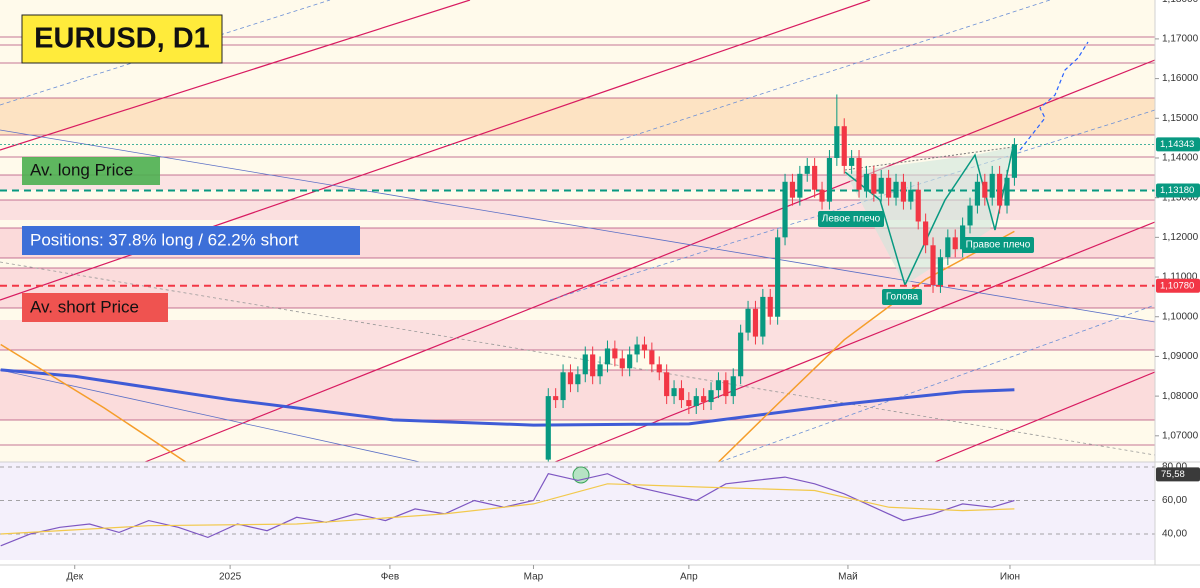 Image resolution: width=1200 pixels, height=588 pixels. I want to click on y-tick-label: 1,08000, so click(1180, 396).